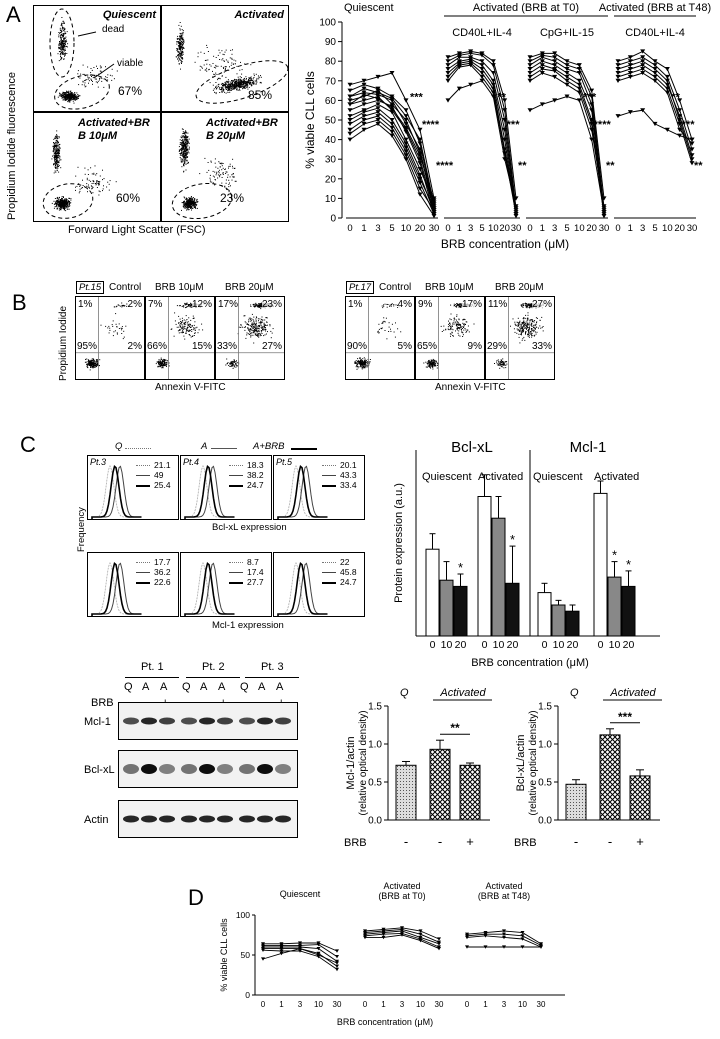  What do you see at coordinates (520, 338) in the screenshot?
I see `annexin-pi-plot: 11% 27% 29% 33%` at bounding box center [520, 338].